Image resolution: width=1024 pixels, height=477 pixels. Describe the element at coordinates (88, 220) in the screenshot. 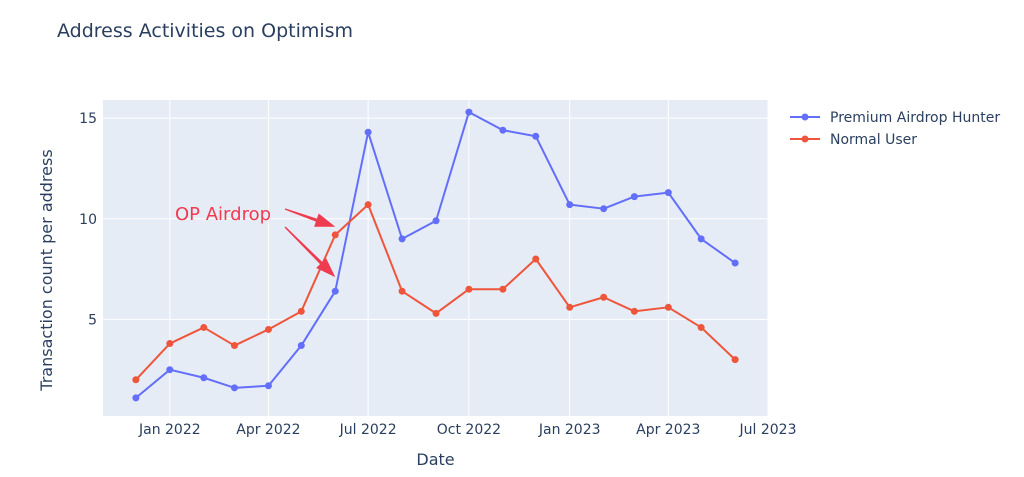

I see `y-tick-label: 10` at that location.